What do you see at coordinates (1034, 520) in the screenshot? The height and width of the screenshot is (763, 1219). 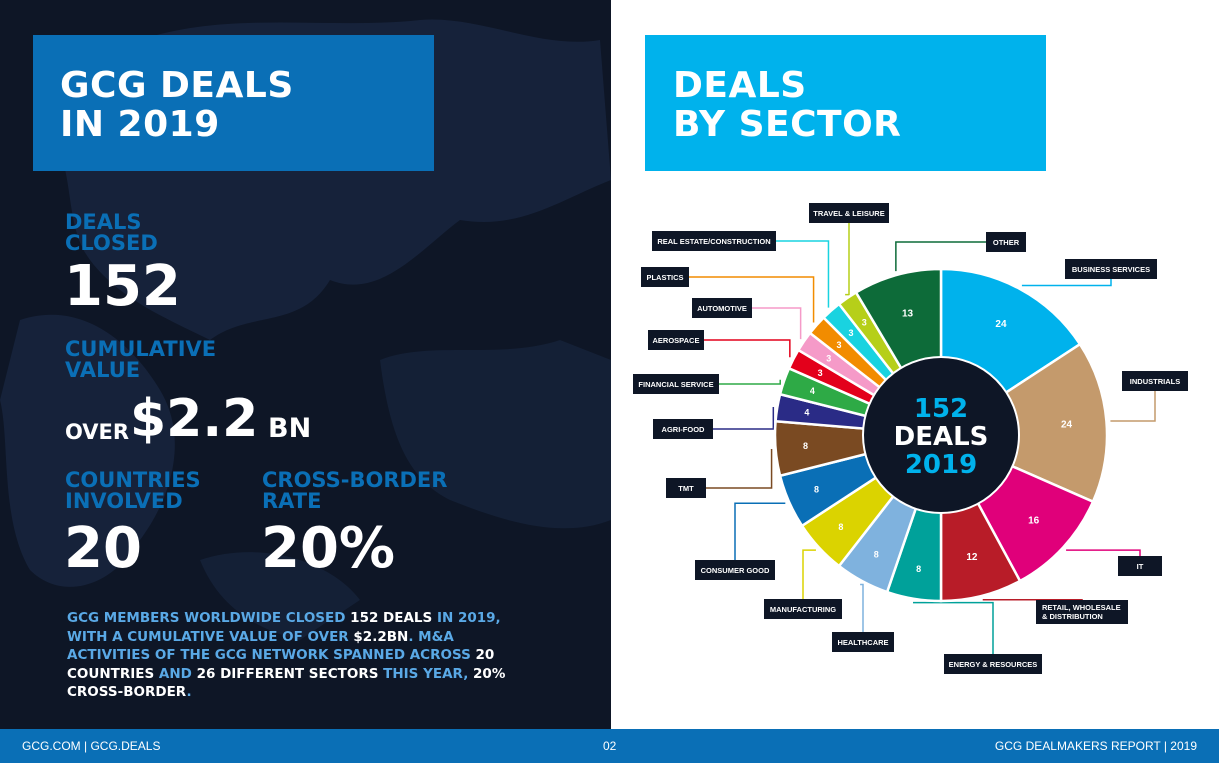 I see `slice-value-label: 16` at bounding box center [1034, 520].